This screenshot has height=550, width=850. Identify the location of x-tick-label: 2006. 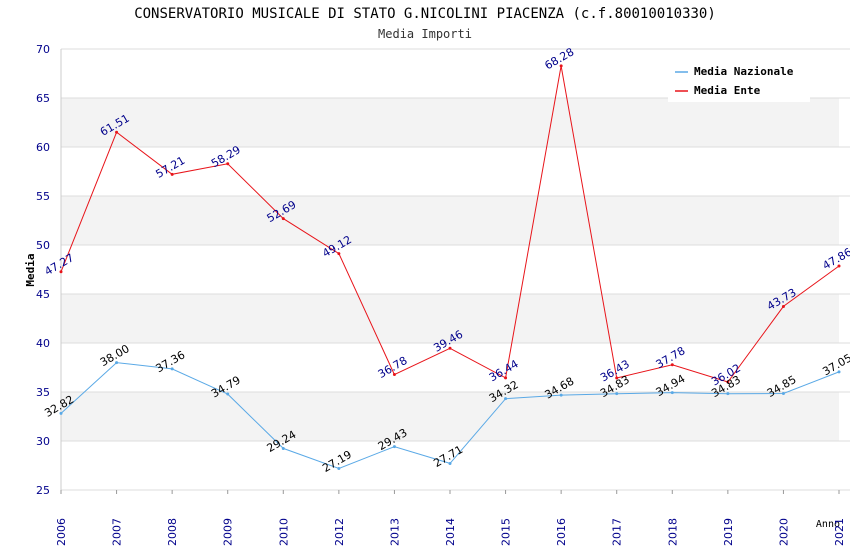
(61, 532).